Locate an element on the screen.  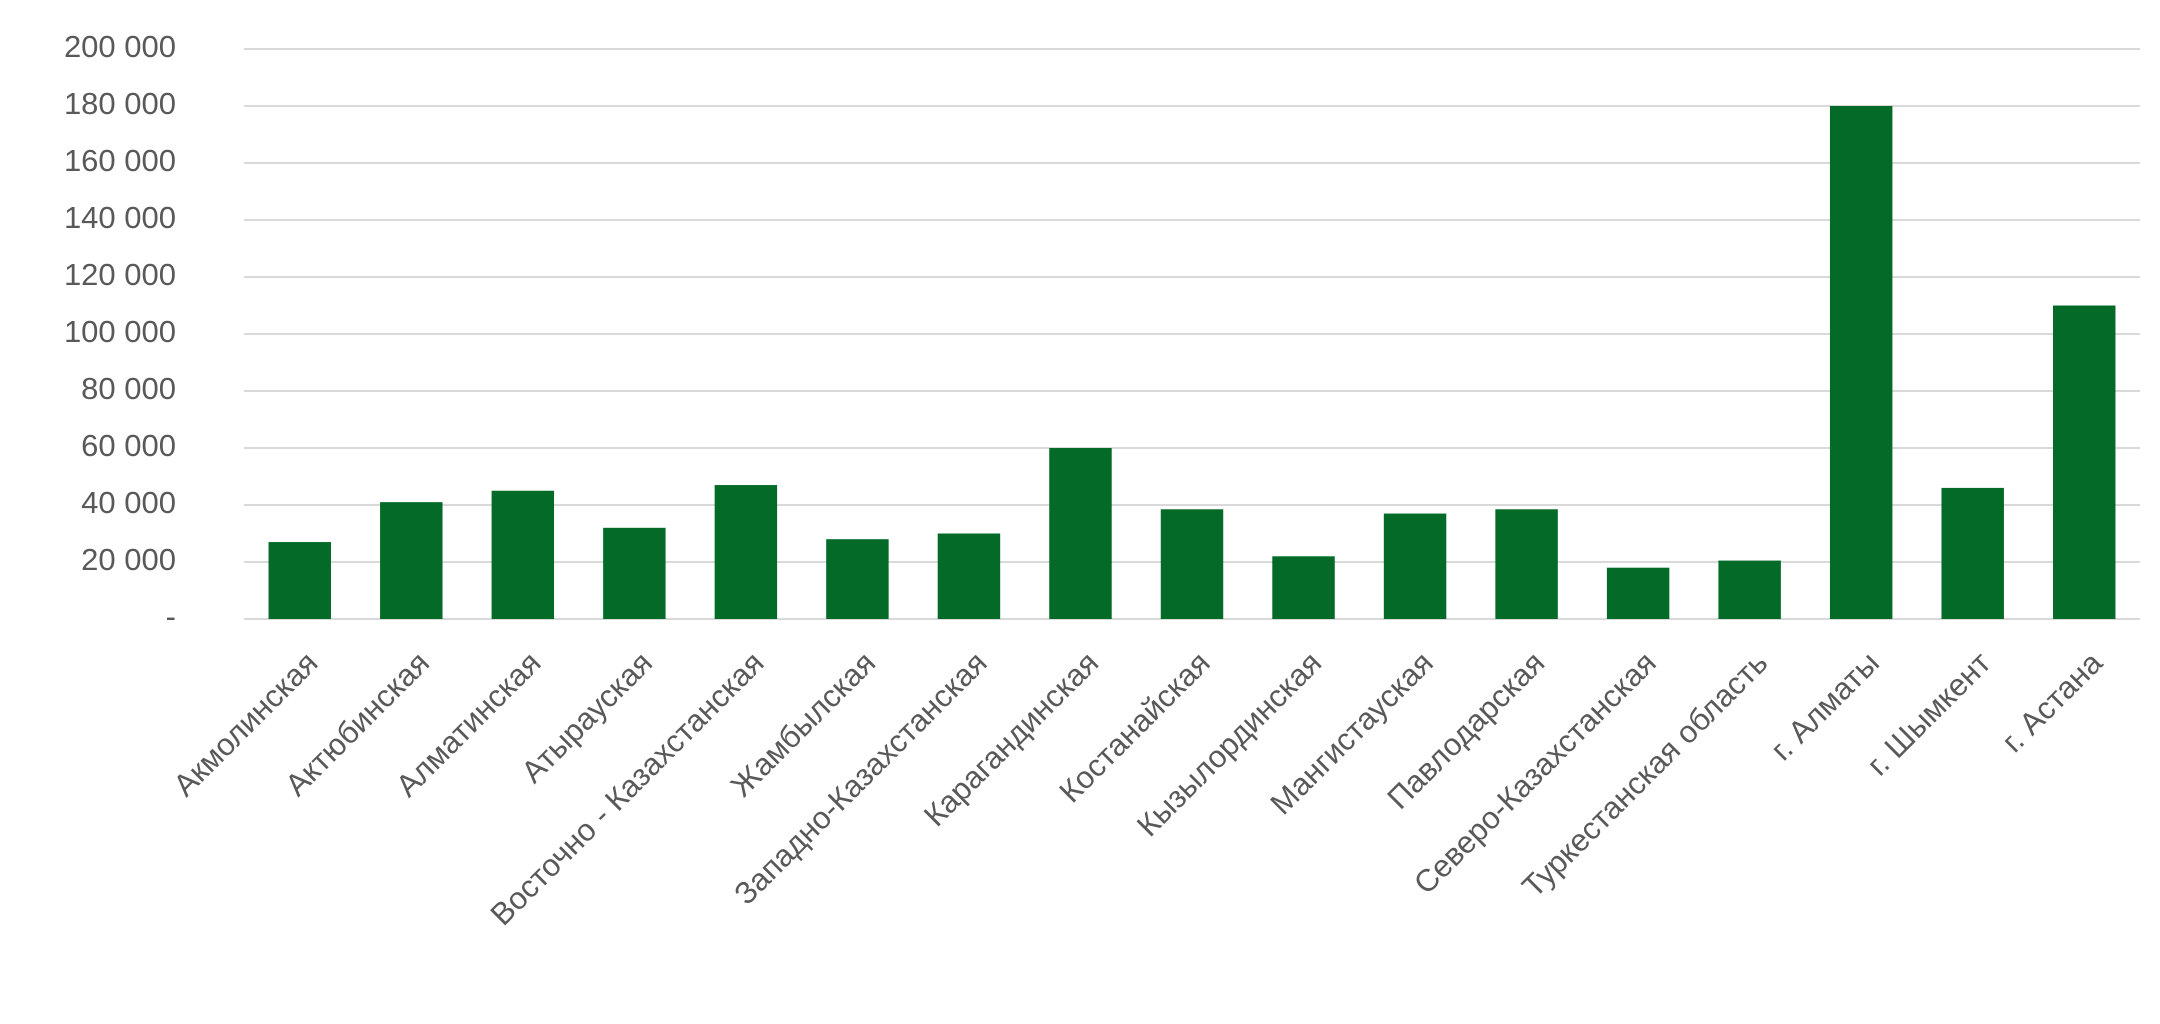
y-tick-label: 140 000 is located at coordinates (120, 217).